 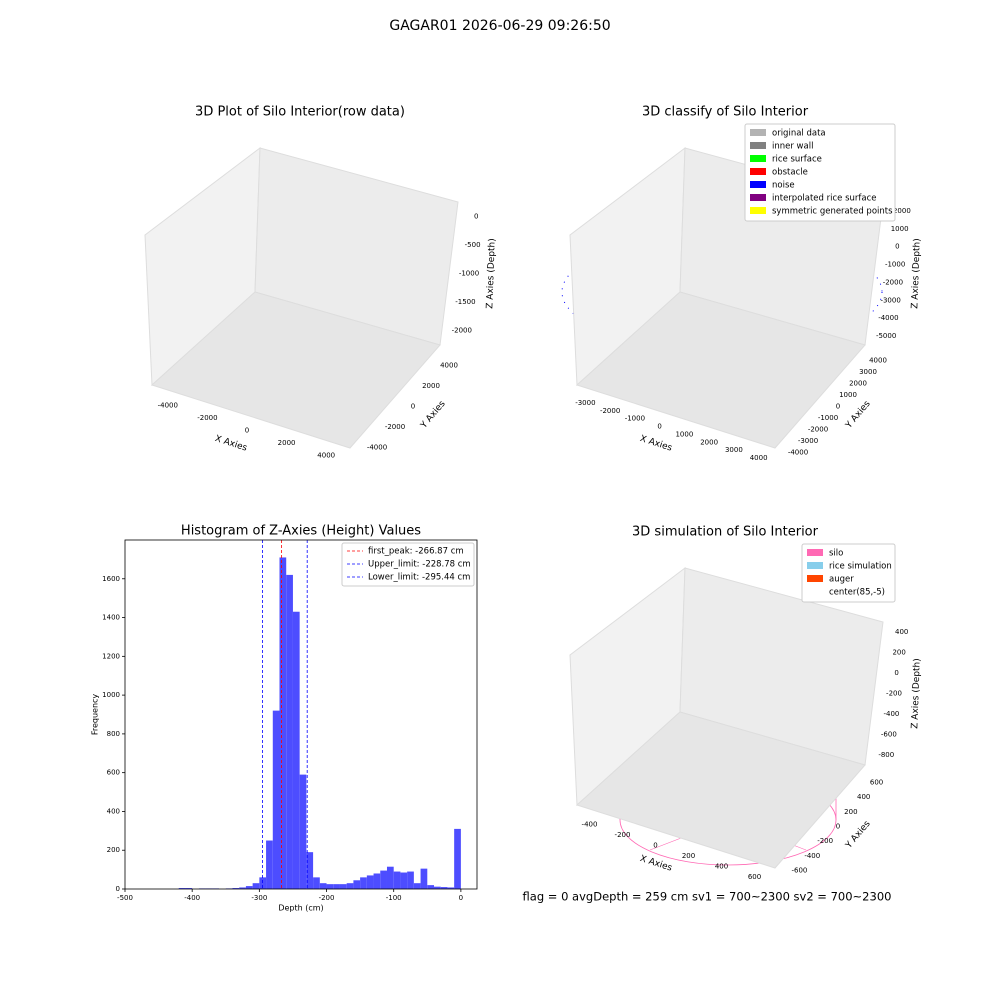 What do you see at coordinates (394, 898) in the screenshot?
I see `x-tick-label: -100` at bounding box center [394, 898].